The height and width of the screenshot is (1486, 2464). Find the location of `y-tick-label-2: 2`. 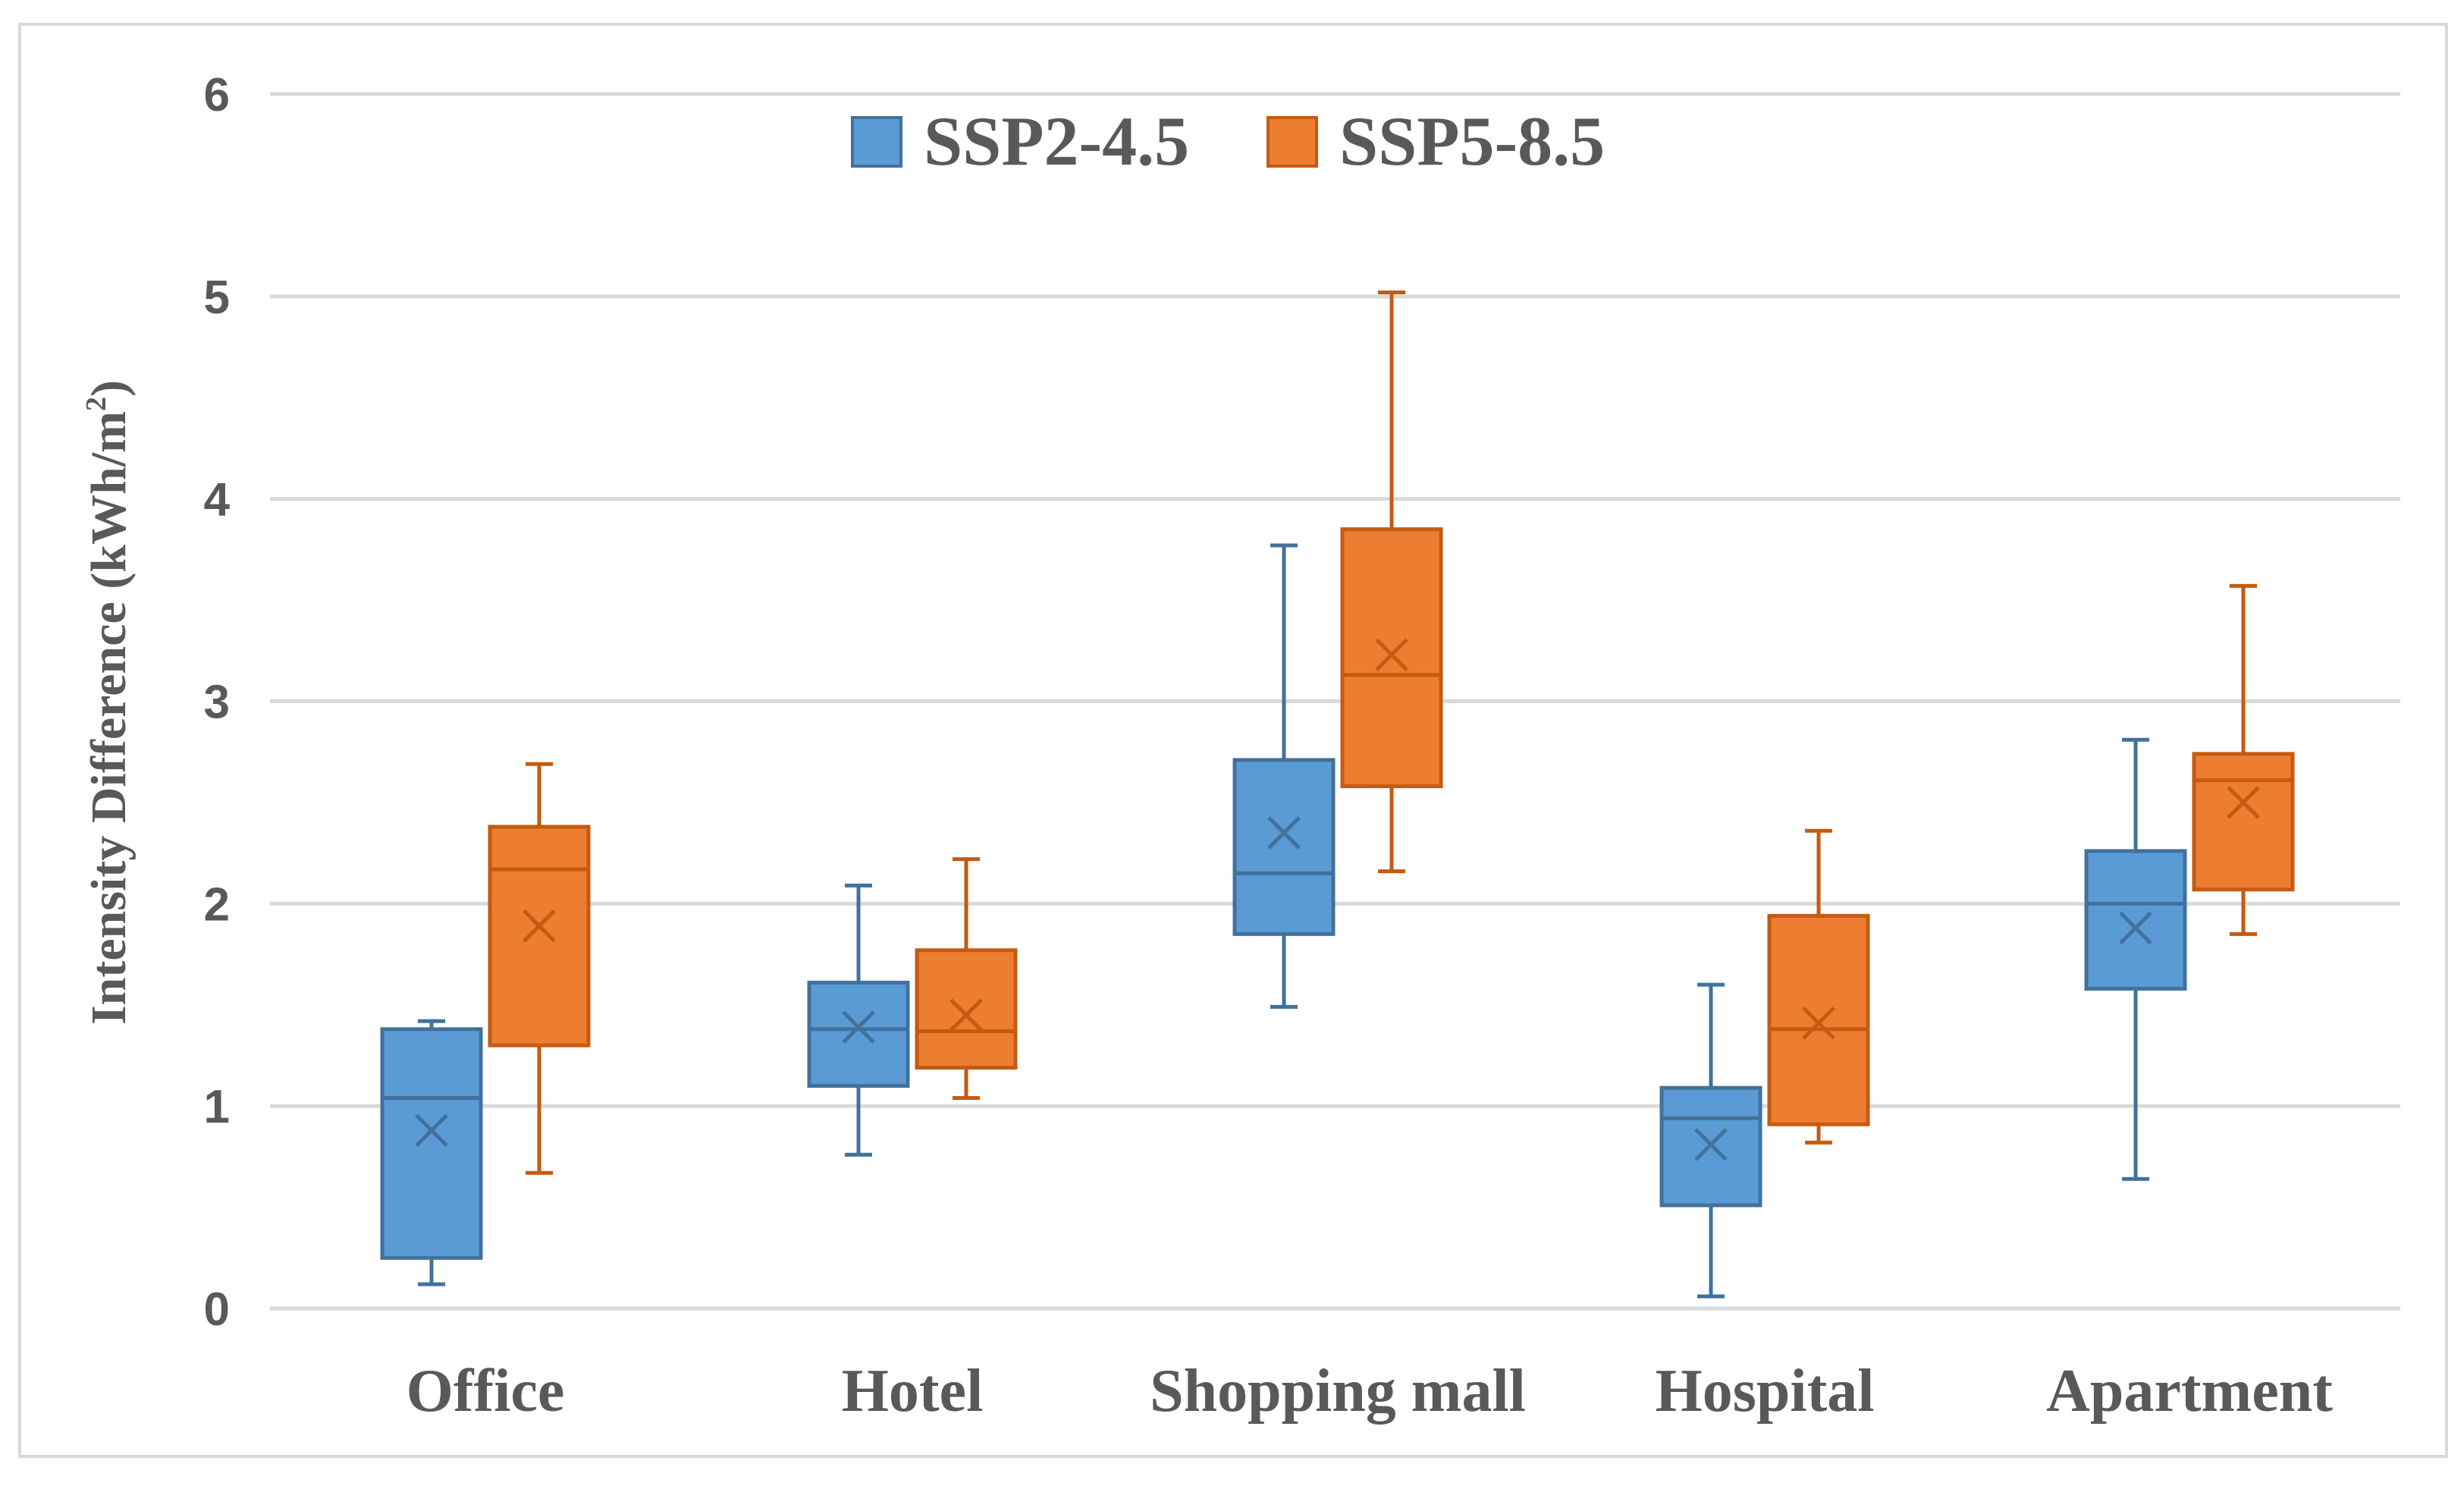

y-tick-label-2: 2 is located at coordinates (217, 904).